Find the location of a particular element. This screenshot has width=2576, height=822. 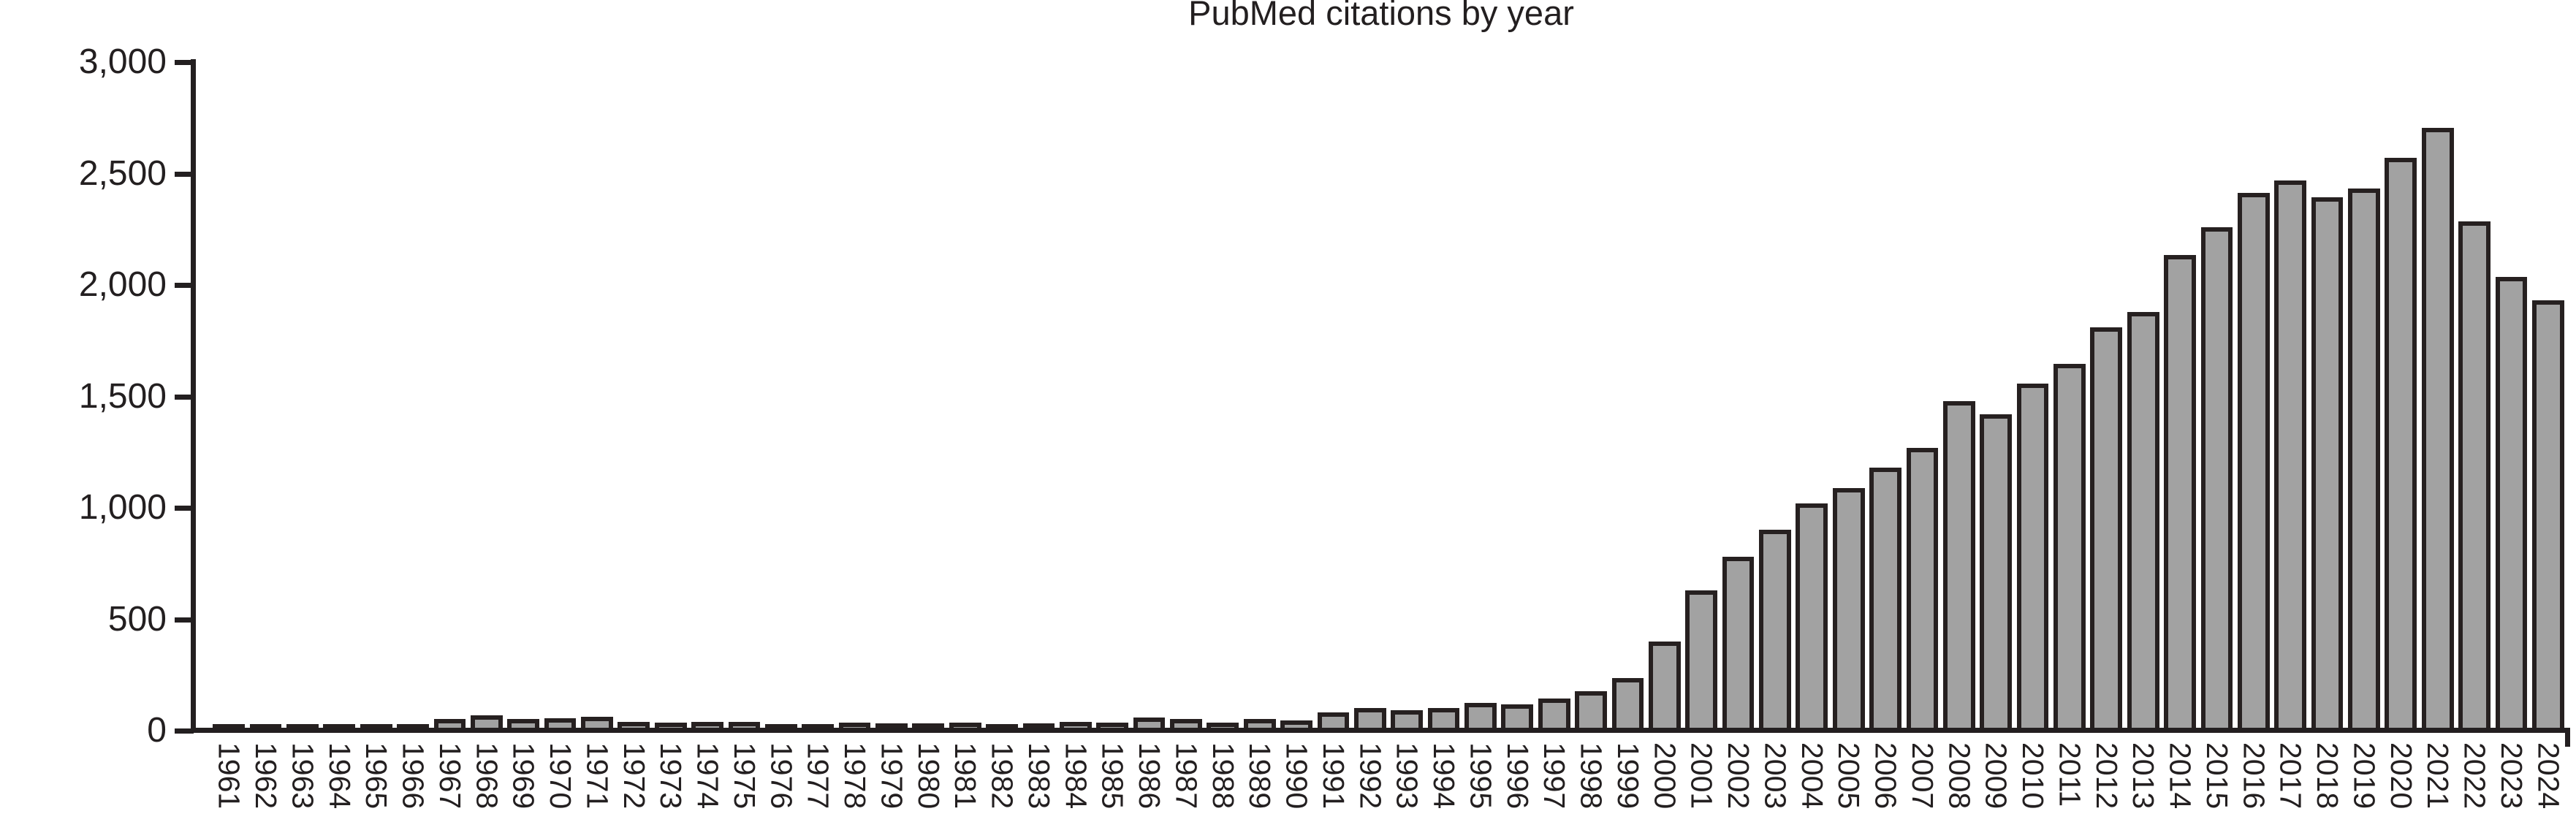

x-tick-label: 2000 is located at coordinates (1665, 776).